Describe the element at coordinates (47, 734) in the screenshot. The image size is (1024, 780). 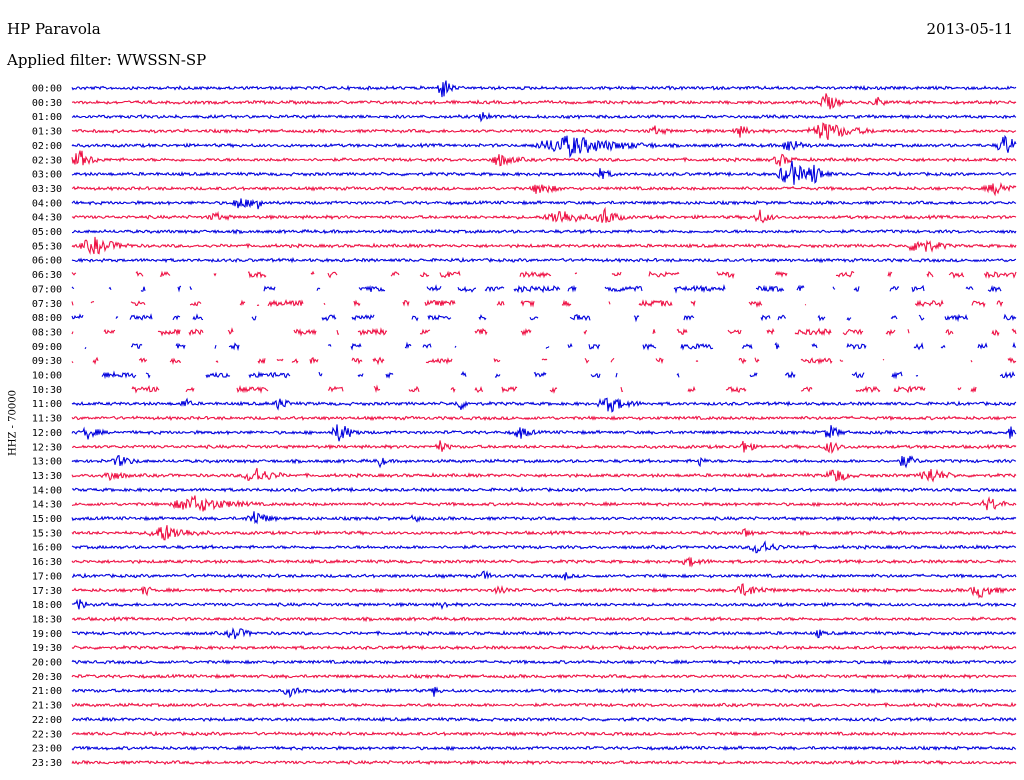
I see `time-label: 22:30` at that location.